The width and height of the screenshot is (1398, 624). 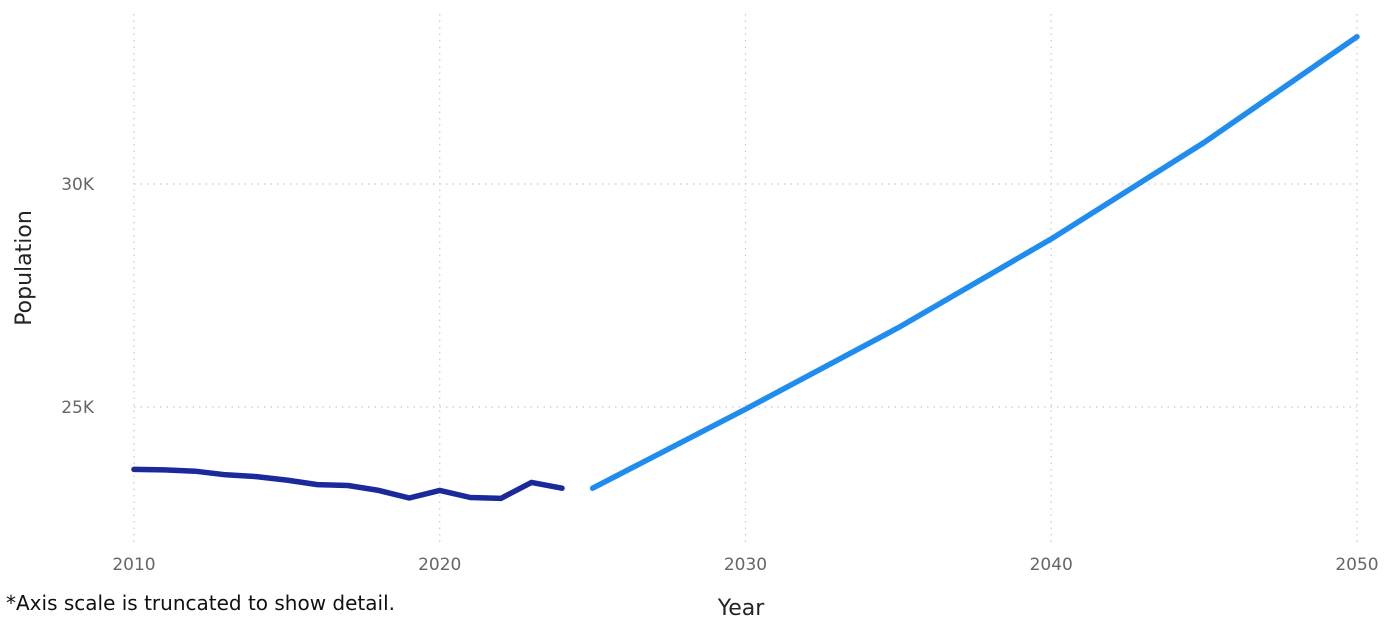 What do you see at coordinates (741, 608) in the screenshot?
I see `x-axis-title: Year` at bounding box center [741, 608].